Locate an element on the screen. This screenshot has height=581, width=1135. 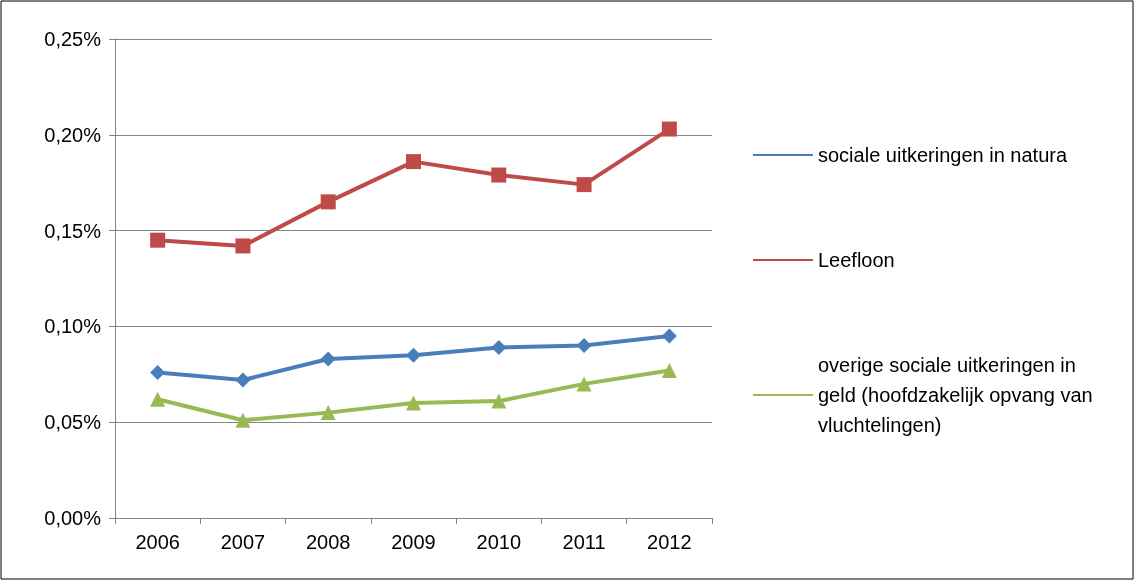
legend-label: sociale uitkeringen in natura is located at coordinates (943, 155).